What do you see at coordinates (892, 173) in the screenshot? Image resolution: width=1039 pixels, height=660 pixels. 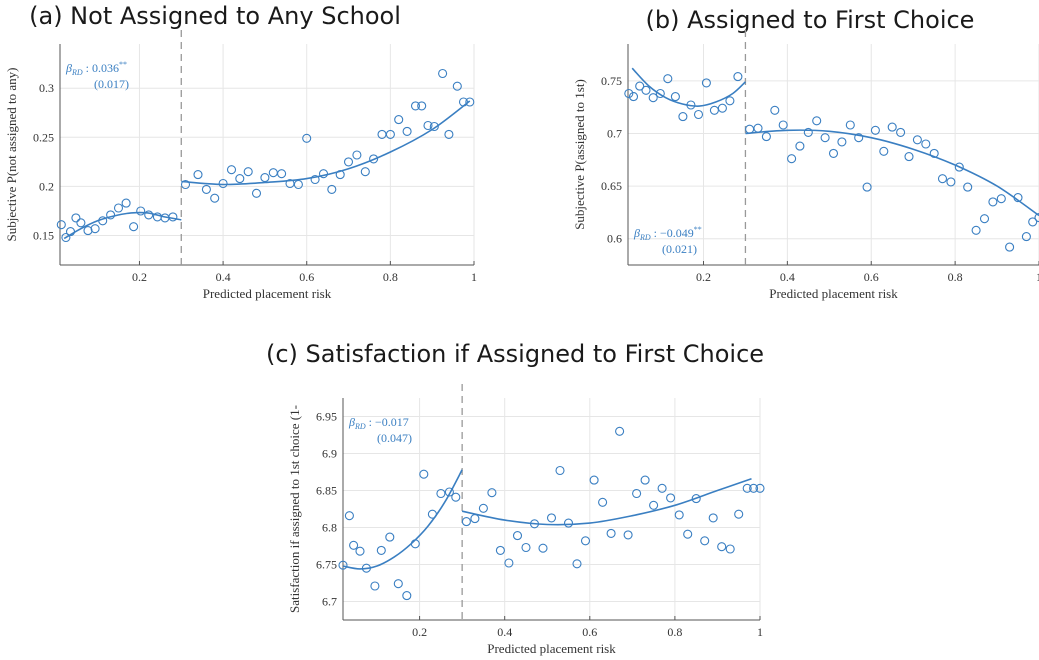 I see `fit-line-right` at bounding box center [892, 173].